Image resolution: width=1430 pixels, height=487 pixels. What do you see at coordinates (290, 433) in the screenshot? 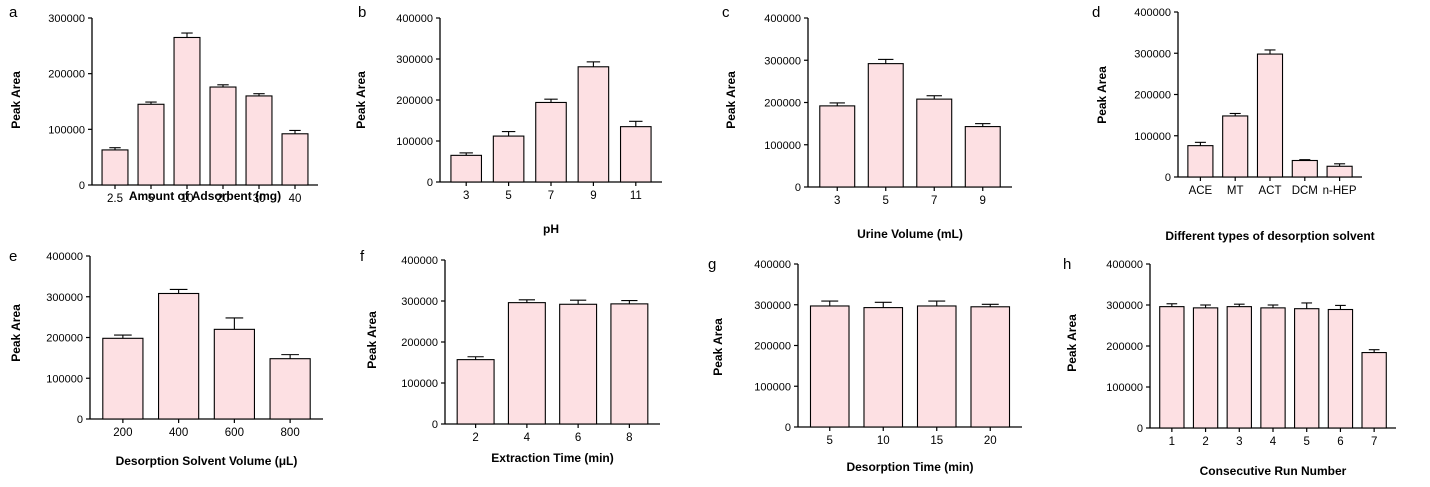
I see `x-tick-label: 800` at bounding box center [290, 433].